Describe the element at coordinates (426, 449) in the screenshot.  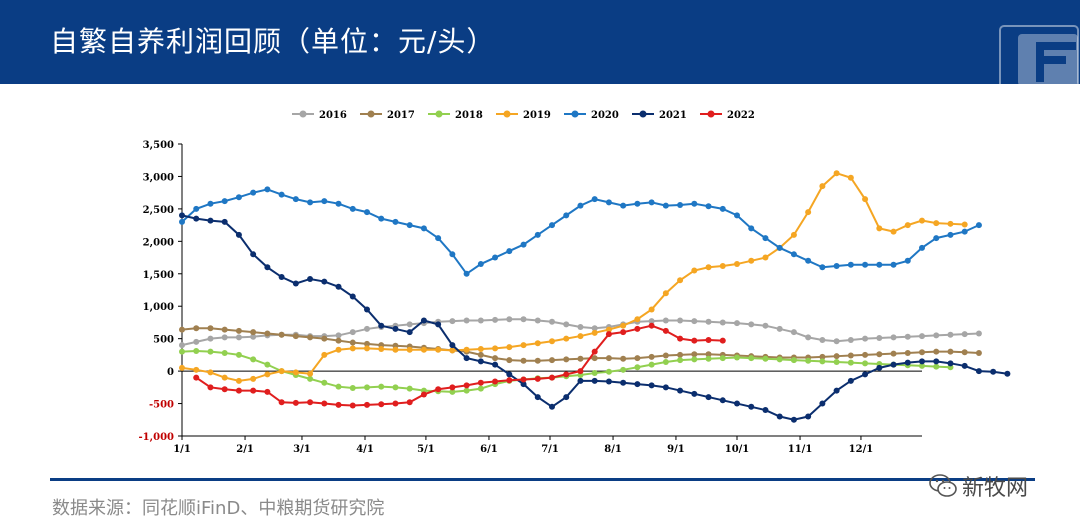
I see `x-tick-label: 5/1` at that location.